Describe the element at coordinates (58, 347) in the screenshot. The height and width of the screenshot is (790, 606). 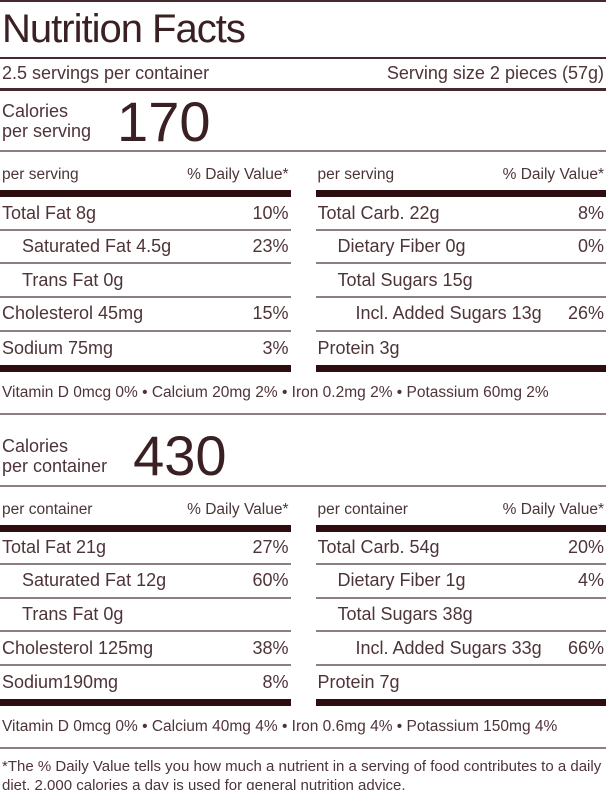
I see `nutrient-label: Sodium 75mg` at that location.